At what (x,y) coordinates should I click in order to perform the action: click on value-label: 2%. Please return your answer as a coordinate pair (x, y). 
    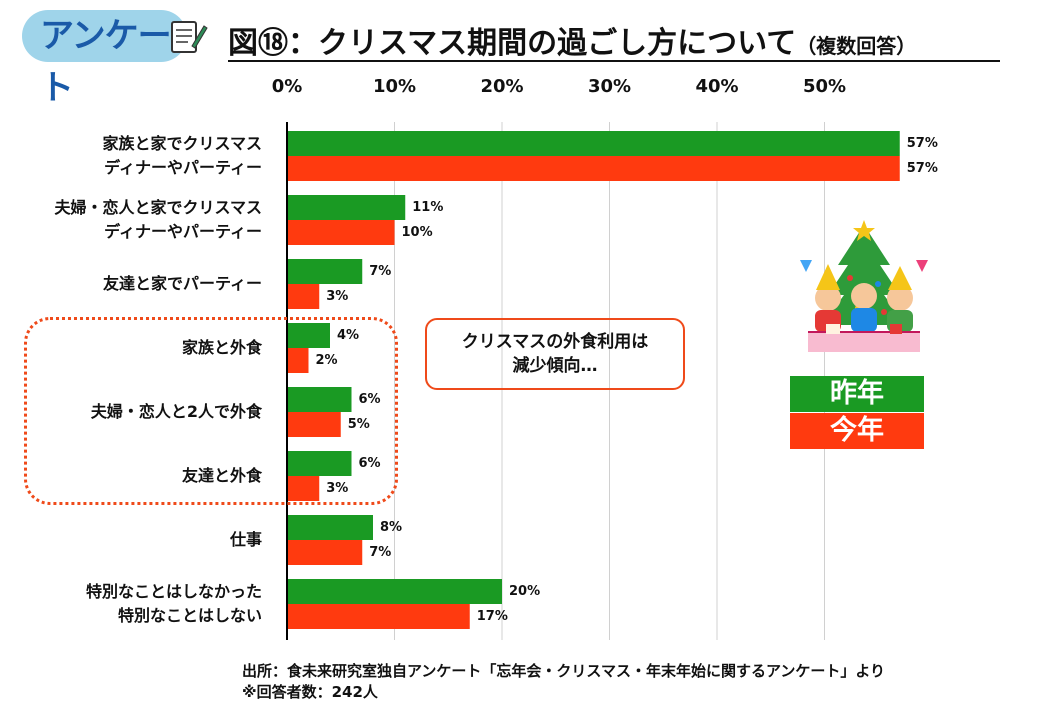
    Looking at the image, I should click on (326, 360).